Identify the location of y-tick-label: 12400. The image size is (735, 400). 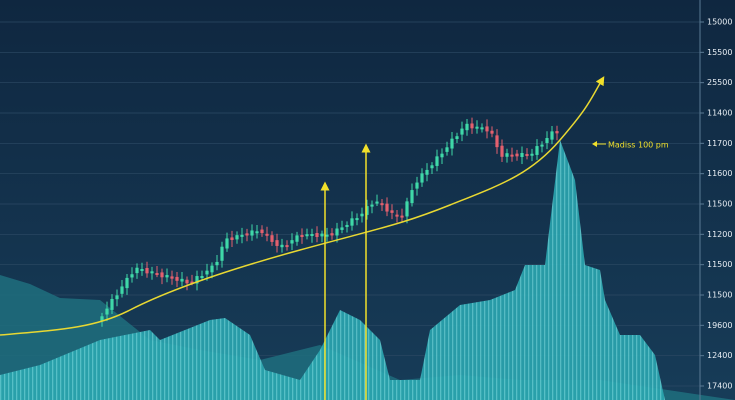
(719, 355).